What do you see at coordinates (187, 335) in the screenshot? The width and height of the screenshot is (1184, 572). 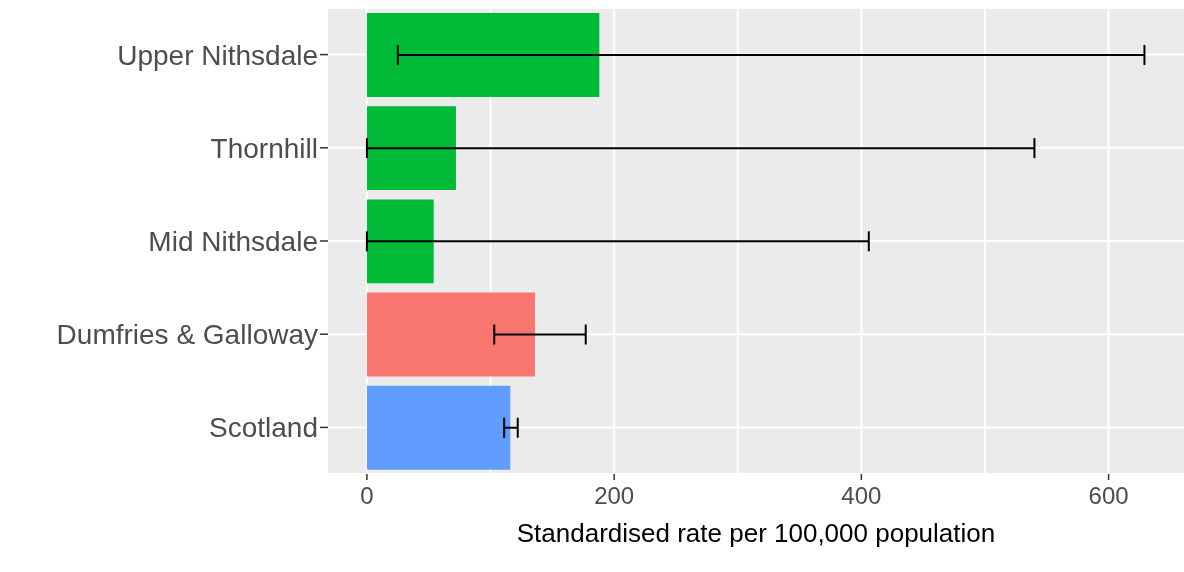 I see `y-tick-label: Dumfries & Galloway` at bounding box center [187, 335].